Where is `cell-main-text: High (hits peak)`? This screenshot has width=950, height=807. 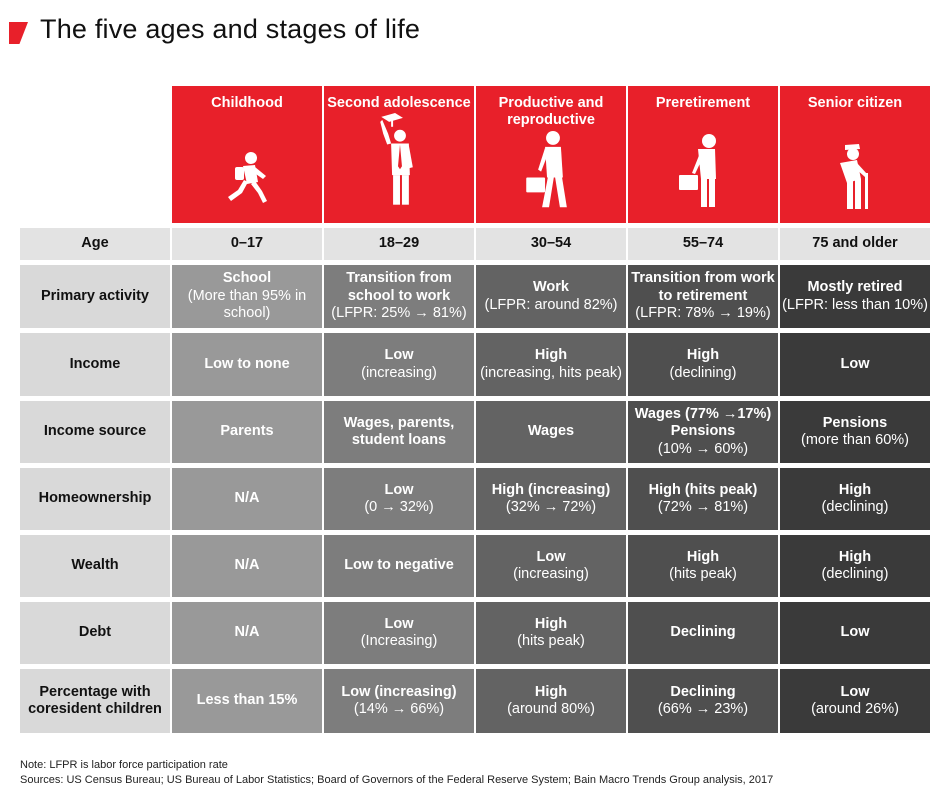 cell-main-text: High (hits peak) is located at coordinates (703, 489).